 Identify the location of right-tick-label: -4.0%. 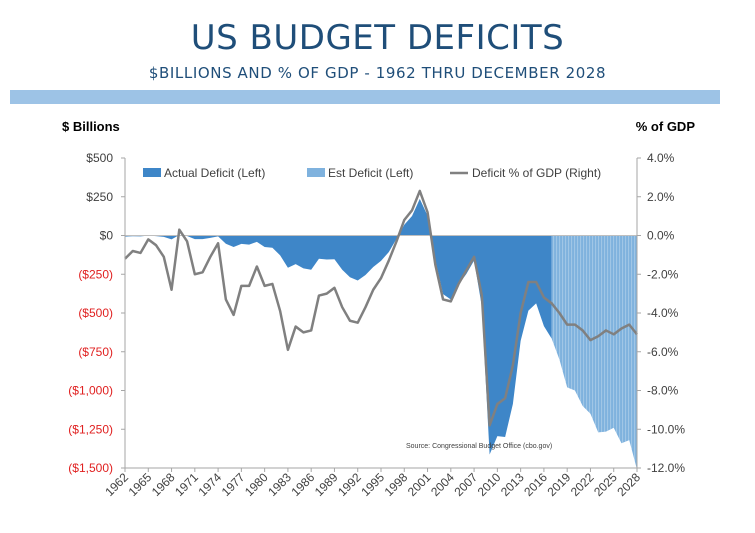
(663, 313).